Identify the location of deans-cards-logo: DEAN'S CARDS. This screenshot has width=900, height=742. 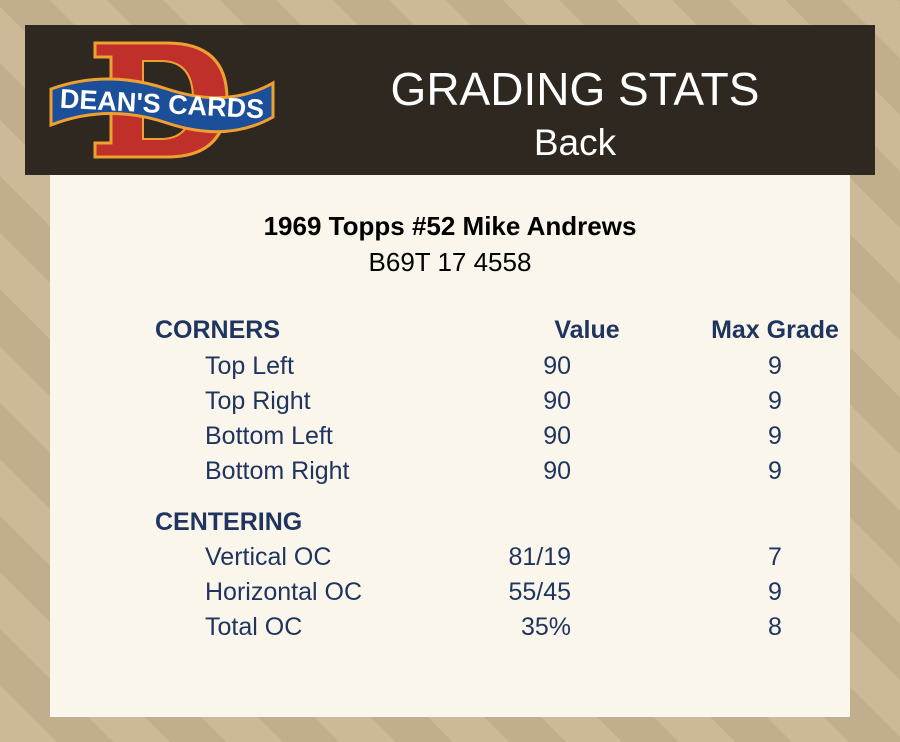
(162, 100).